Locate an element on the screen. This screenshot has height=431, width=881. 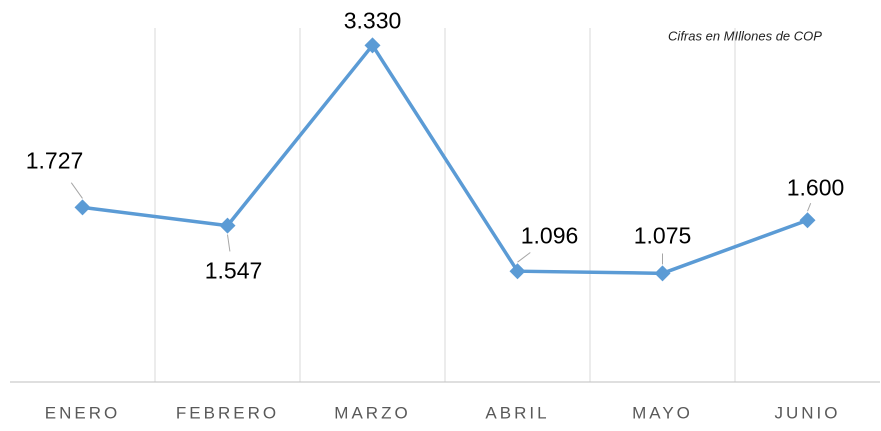
data-label: 3.330 is located at coordinates (373, 20).